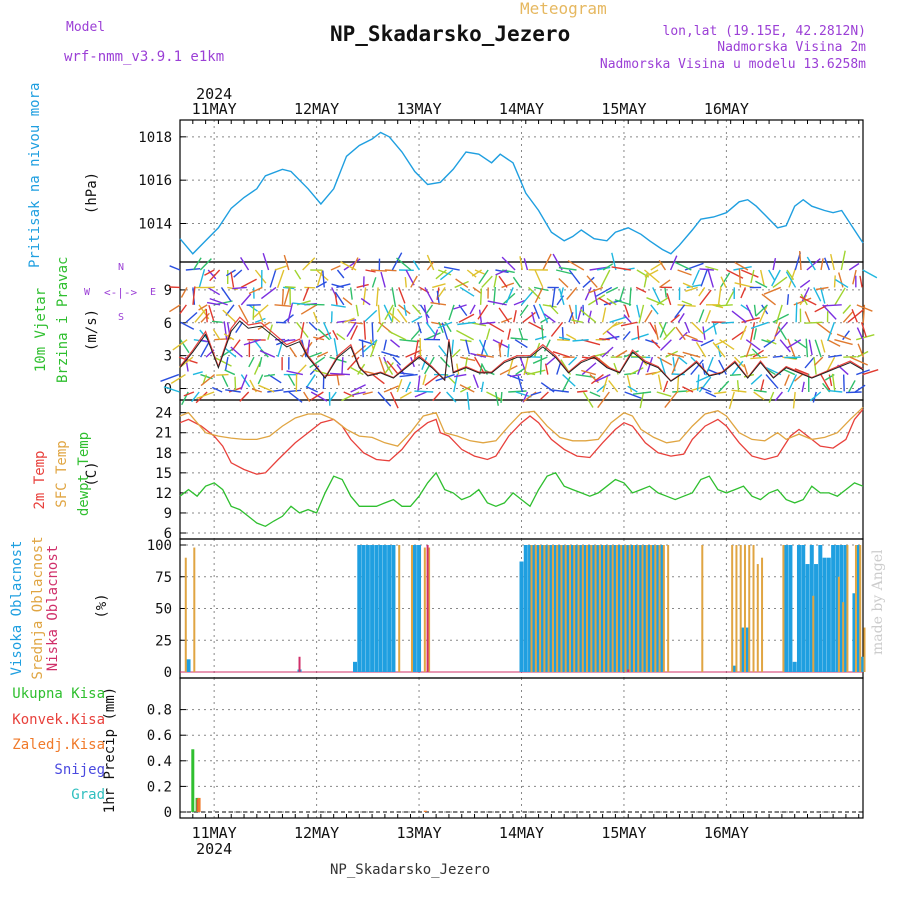 This screenshot has height=900, width=900. What do you see at coordinates (163, 414) in the screenshot?
I see `y-tick-label: 24` at bounding box center [163, 414].